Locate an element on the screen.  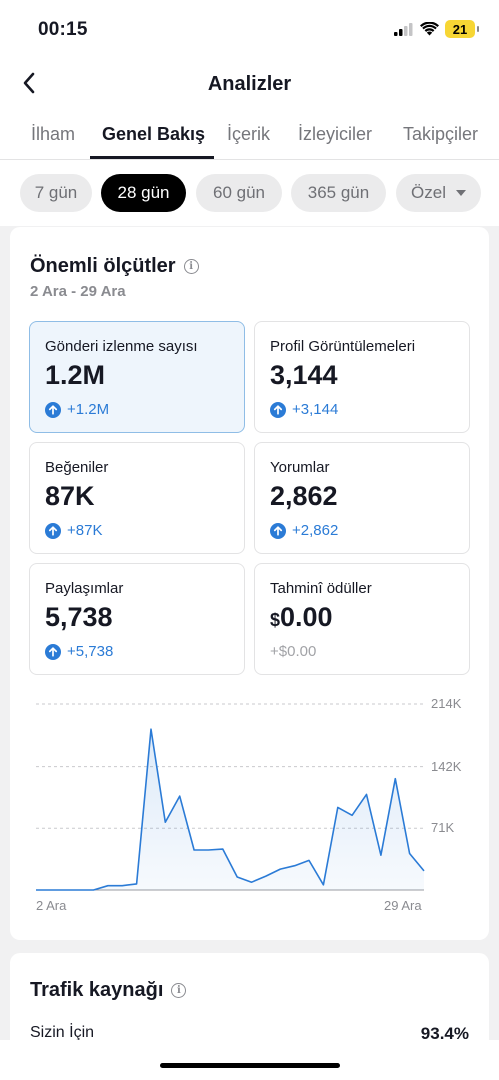
x-tick-start: 2 Ara is located at coordinates (51, 905).